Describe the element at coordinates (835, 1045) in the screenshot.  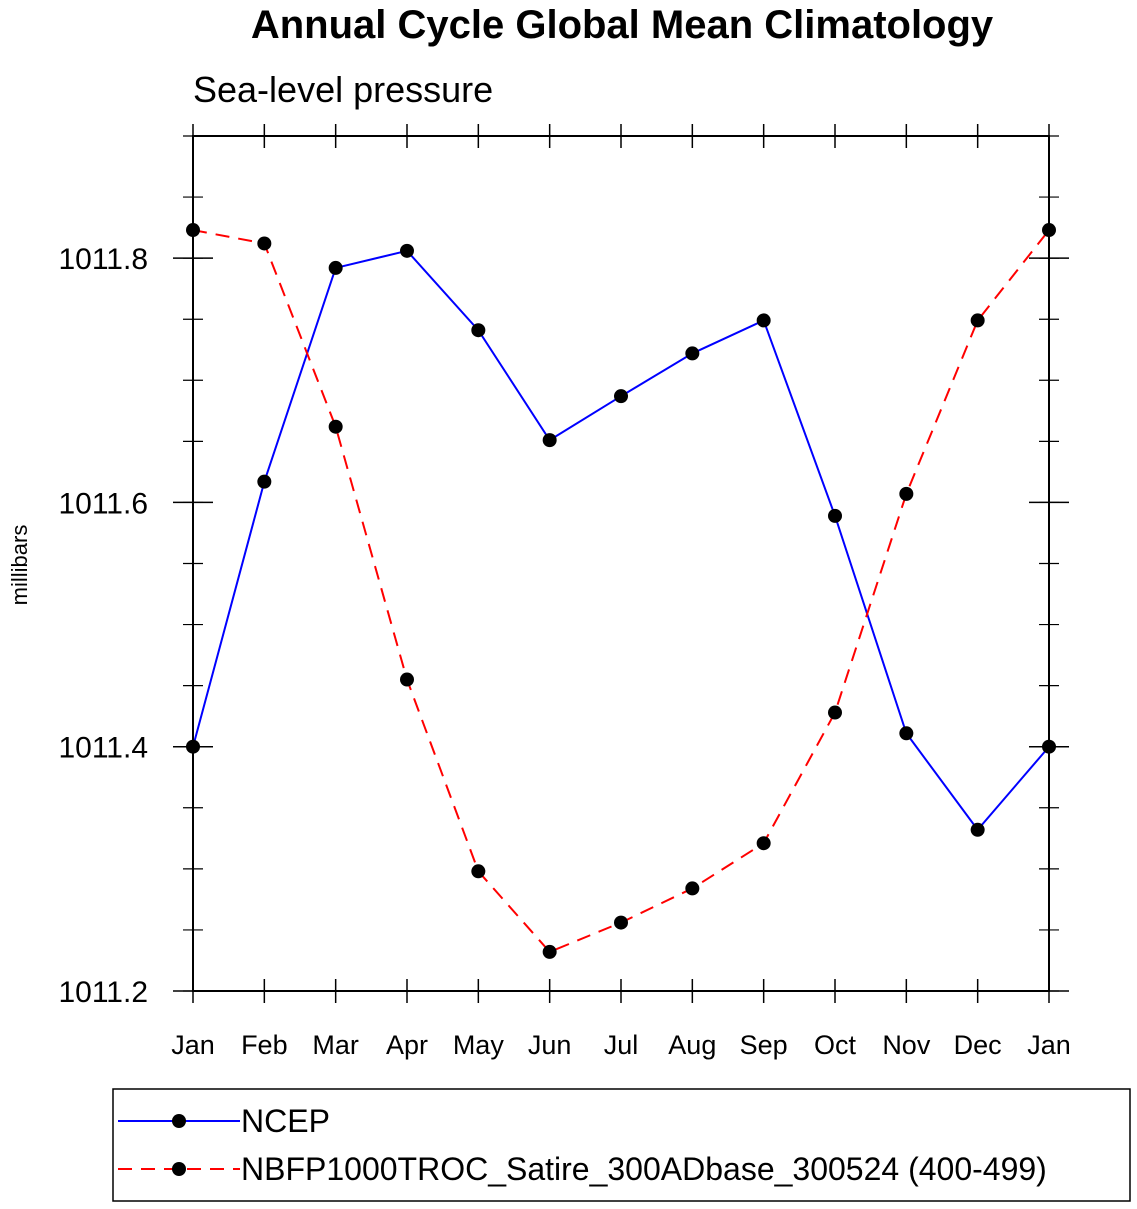
I see `x-tick-label: Oct` at that location.